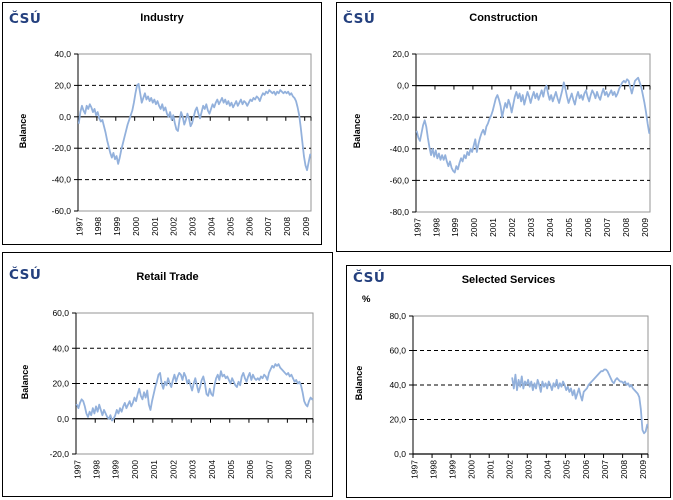  Describe the element at coordinates (162, 18) in the screenshot. I see `chart-title-industry: Industry` at that location.